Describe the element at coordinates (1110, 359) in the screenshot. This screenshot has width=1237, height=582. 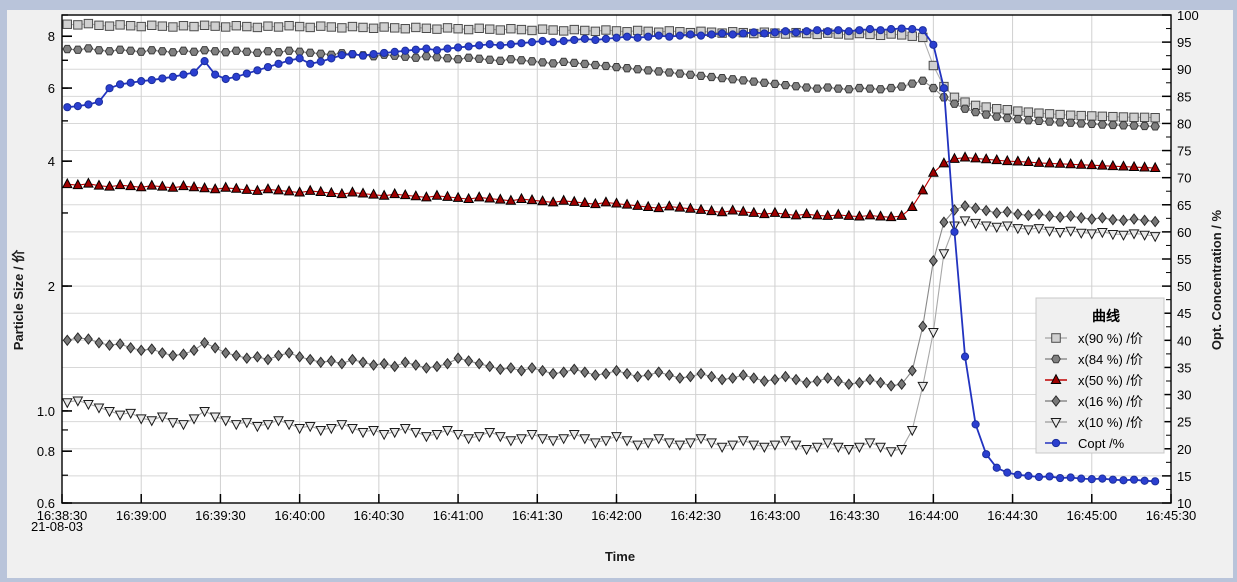
I see `legend-item-label: x(84 %) /价` at that location.